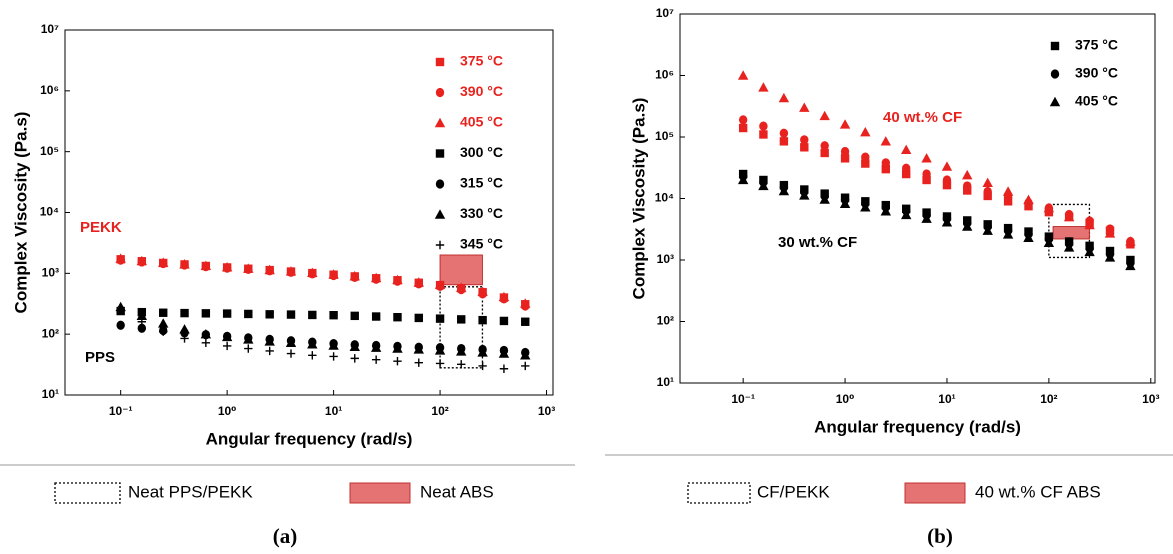  Describe the element at coordinates (638, 199) in the screenshot. I see `y-axis-title: Complex Viscosity (Pa.s)` at that location.